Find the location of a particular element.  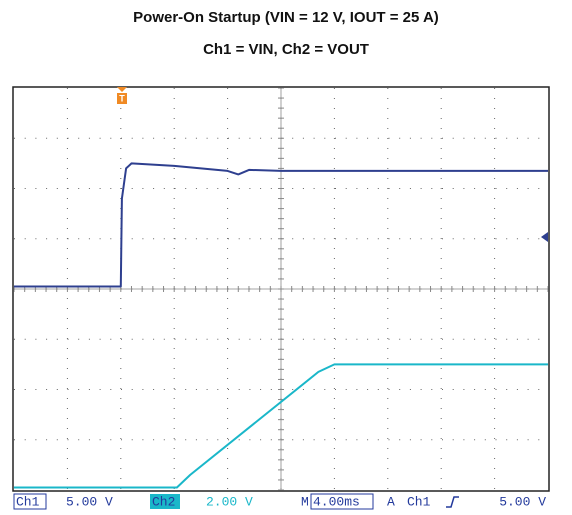

status-a: A is located at coordinates (391, 501).